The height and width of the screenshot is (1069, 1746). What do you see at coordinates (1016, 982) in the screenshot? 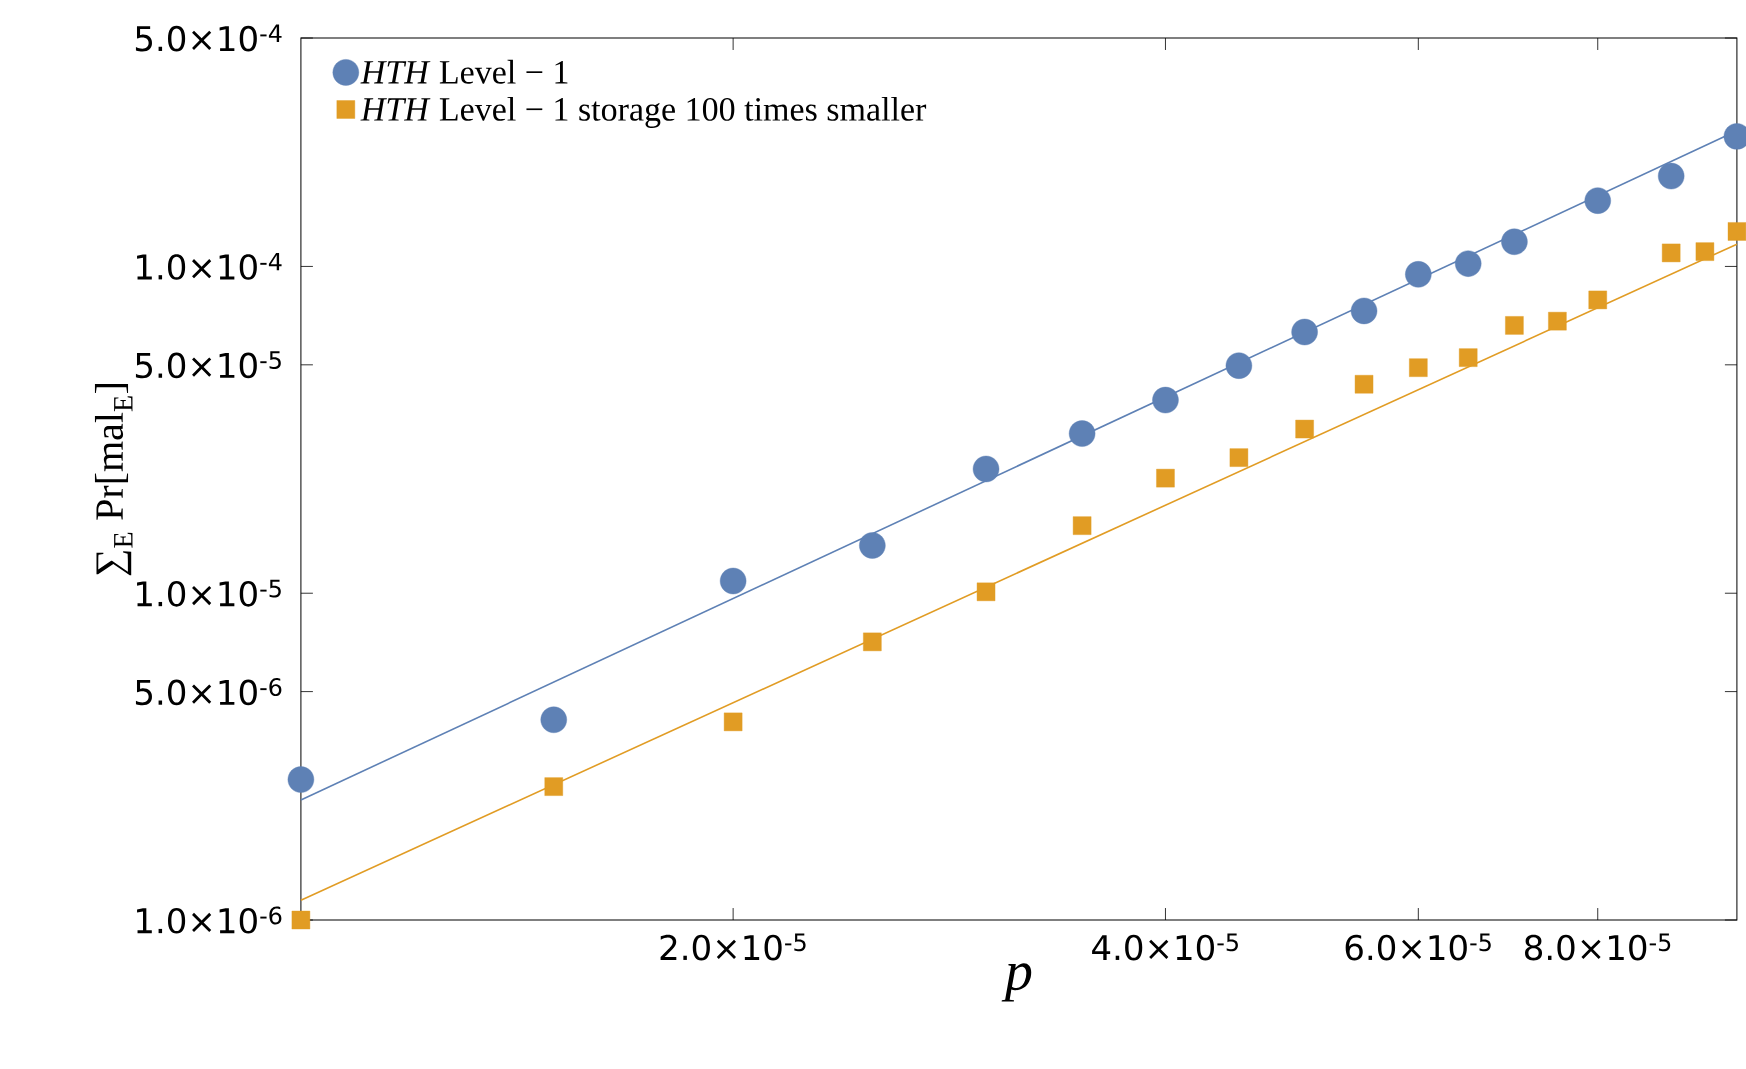
I see `x-axis-title: p` at bounding box center [1016, 982].